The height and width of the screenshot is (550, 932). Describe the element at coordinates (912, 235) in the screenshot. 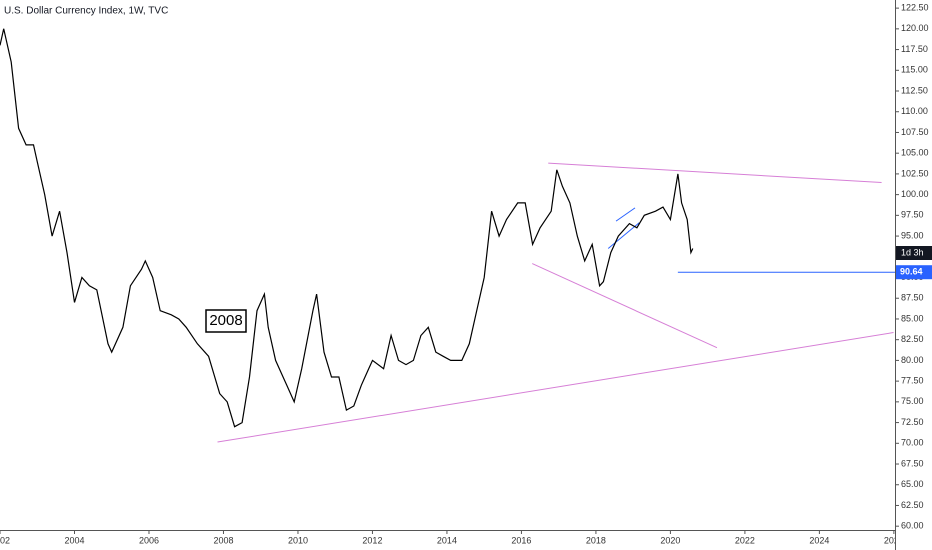

I see `y-tick-label: 95.00` at that location.